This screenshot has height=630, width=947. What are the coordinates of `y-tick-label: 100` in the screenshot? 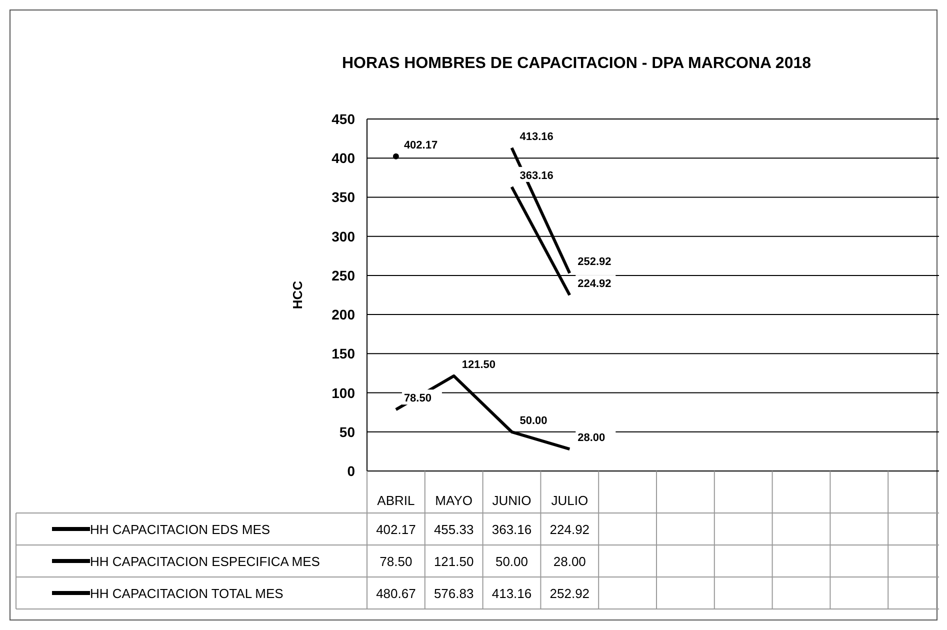 It's located at (344, 392).